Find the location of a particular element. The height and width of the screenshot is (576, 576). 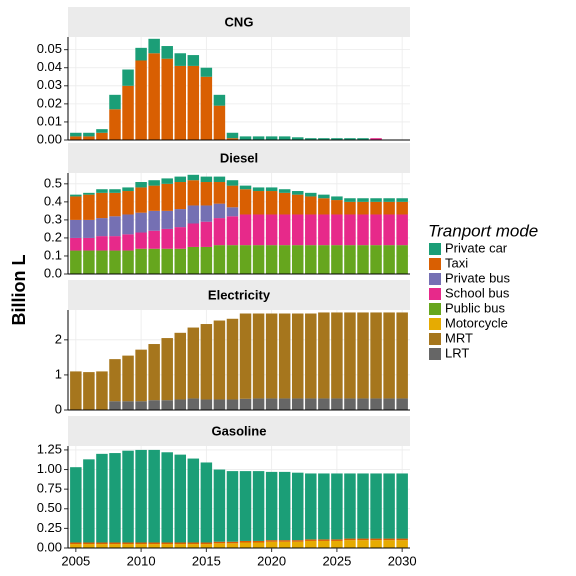

y-tick-label: 2 is located at coordinates (58, 338).